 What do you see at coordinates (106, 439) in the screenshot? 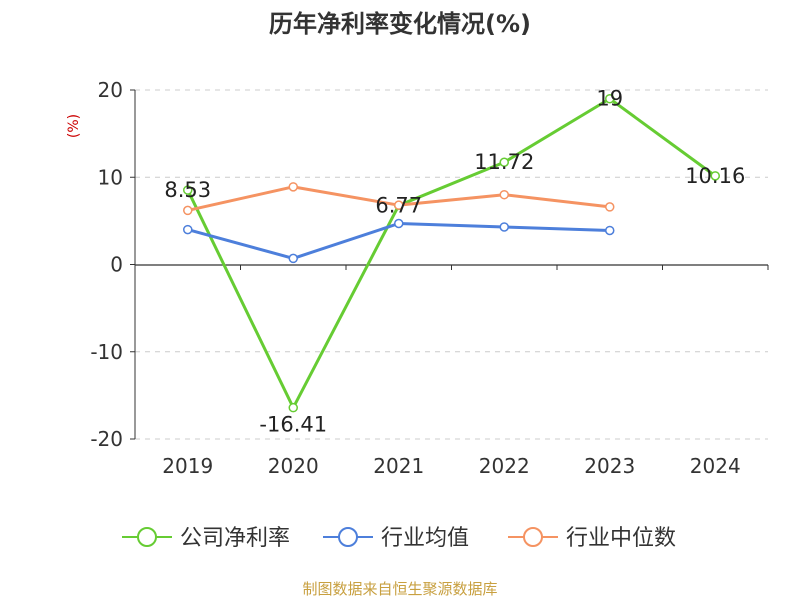
I see `y-tick-label: -20` at bounding box center [106, 439].